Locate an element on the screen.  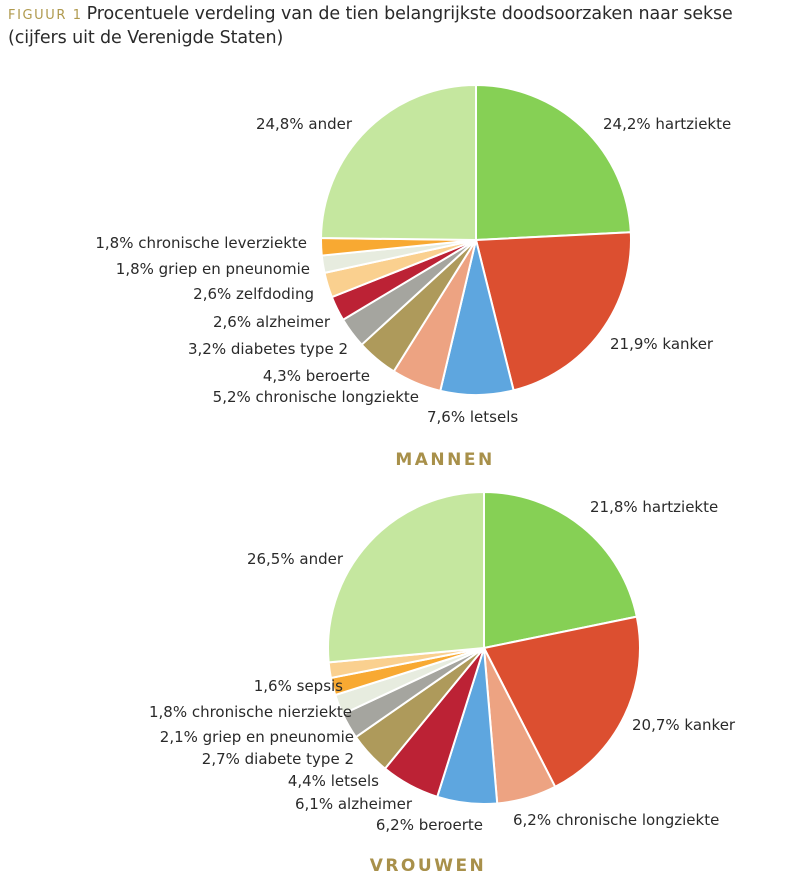
vrouwen-label-hartziekte: 21,8% hartziekte is located at coordinates (654, 507).